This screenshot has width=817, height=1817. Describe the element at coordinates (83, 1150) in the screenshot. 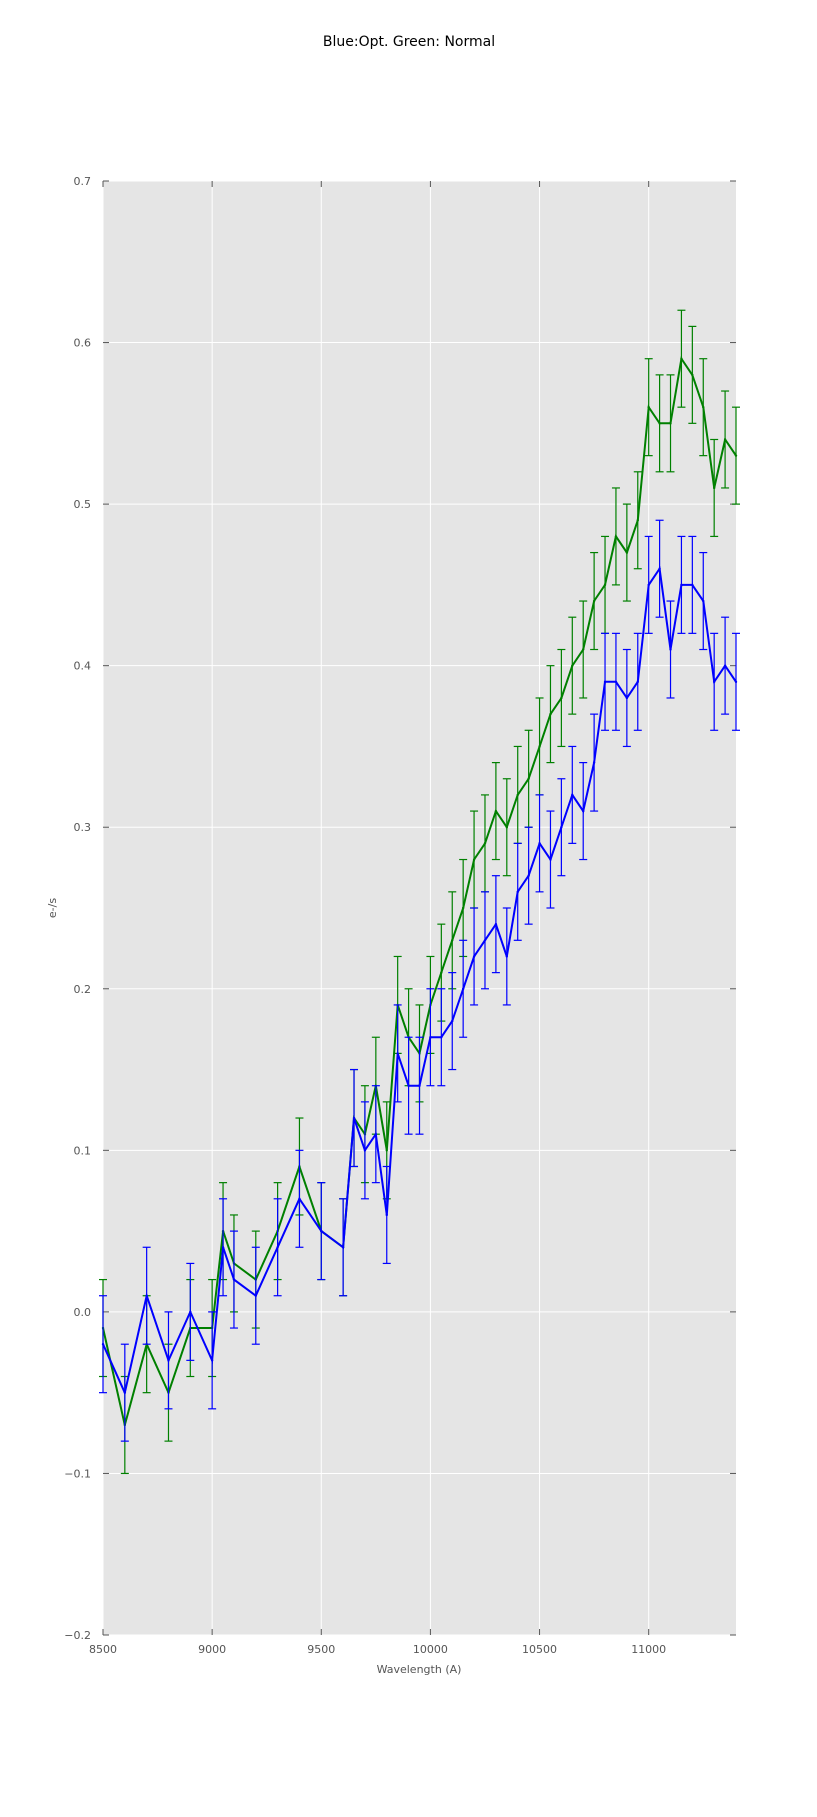

I see `y-tick-label: 0.1` at that location.